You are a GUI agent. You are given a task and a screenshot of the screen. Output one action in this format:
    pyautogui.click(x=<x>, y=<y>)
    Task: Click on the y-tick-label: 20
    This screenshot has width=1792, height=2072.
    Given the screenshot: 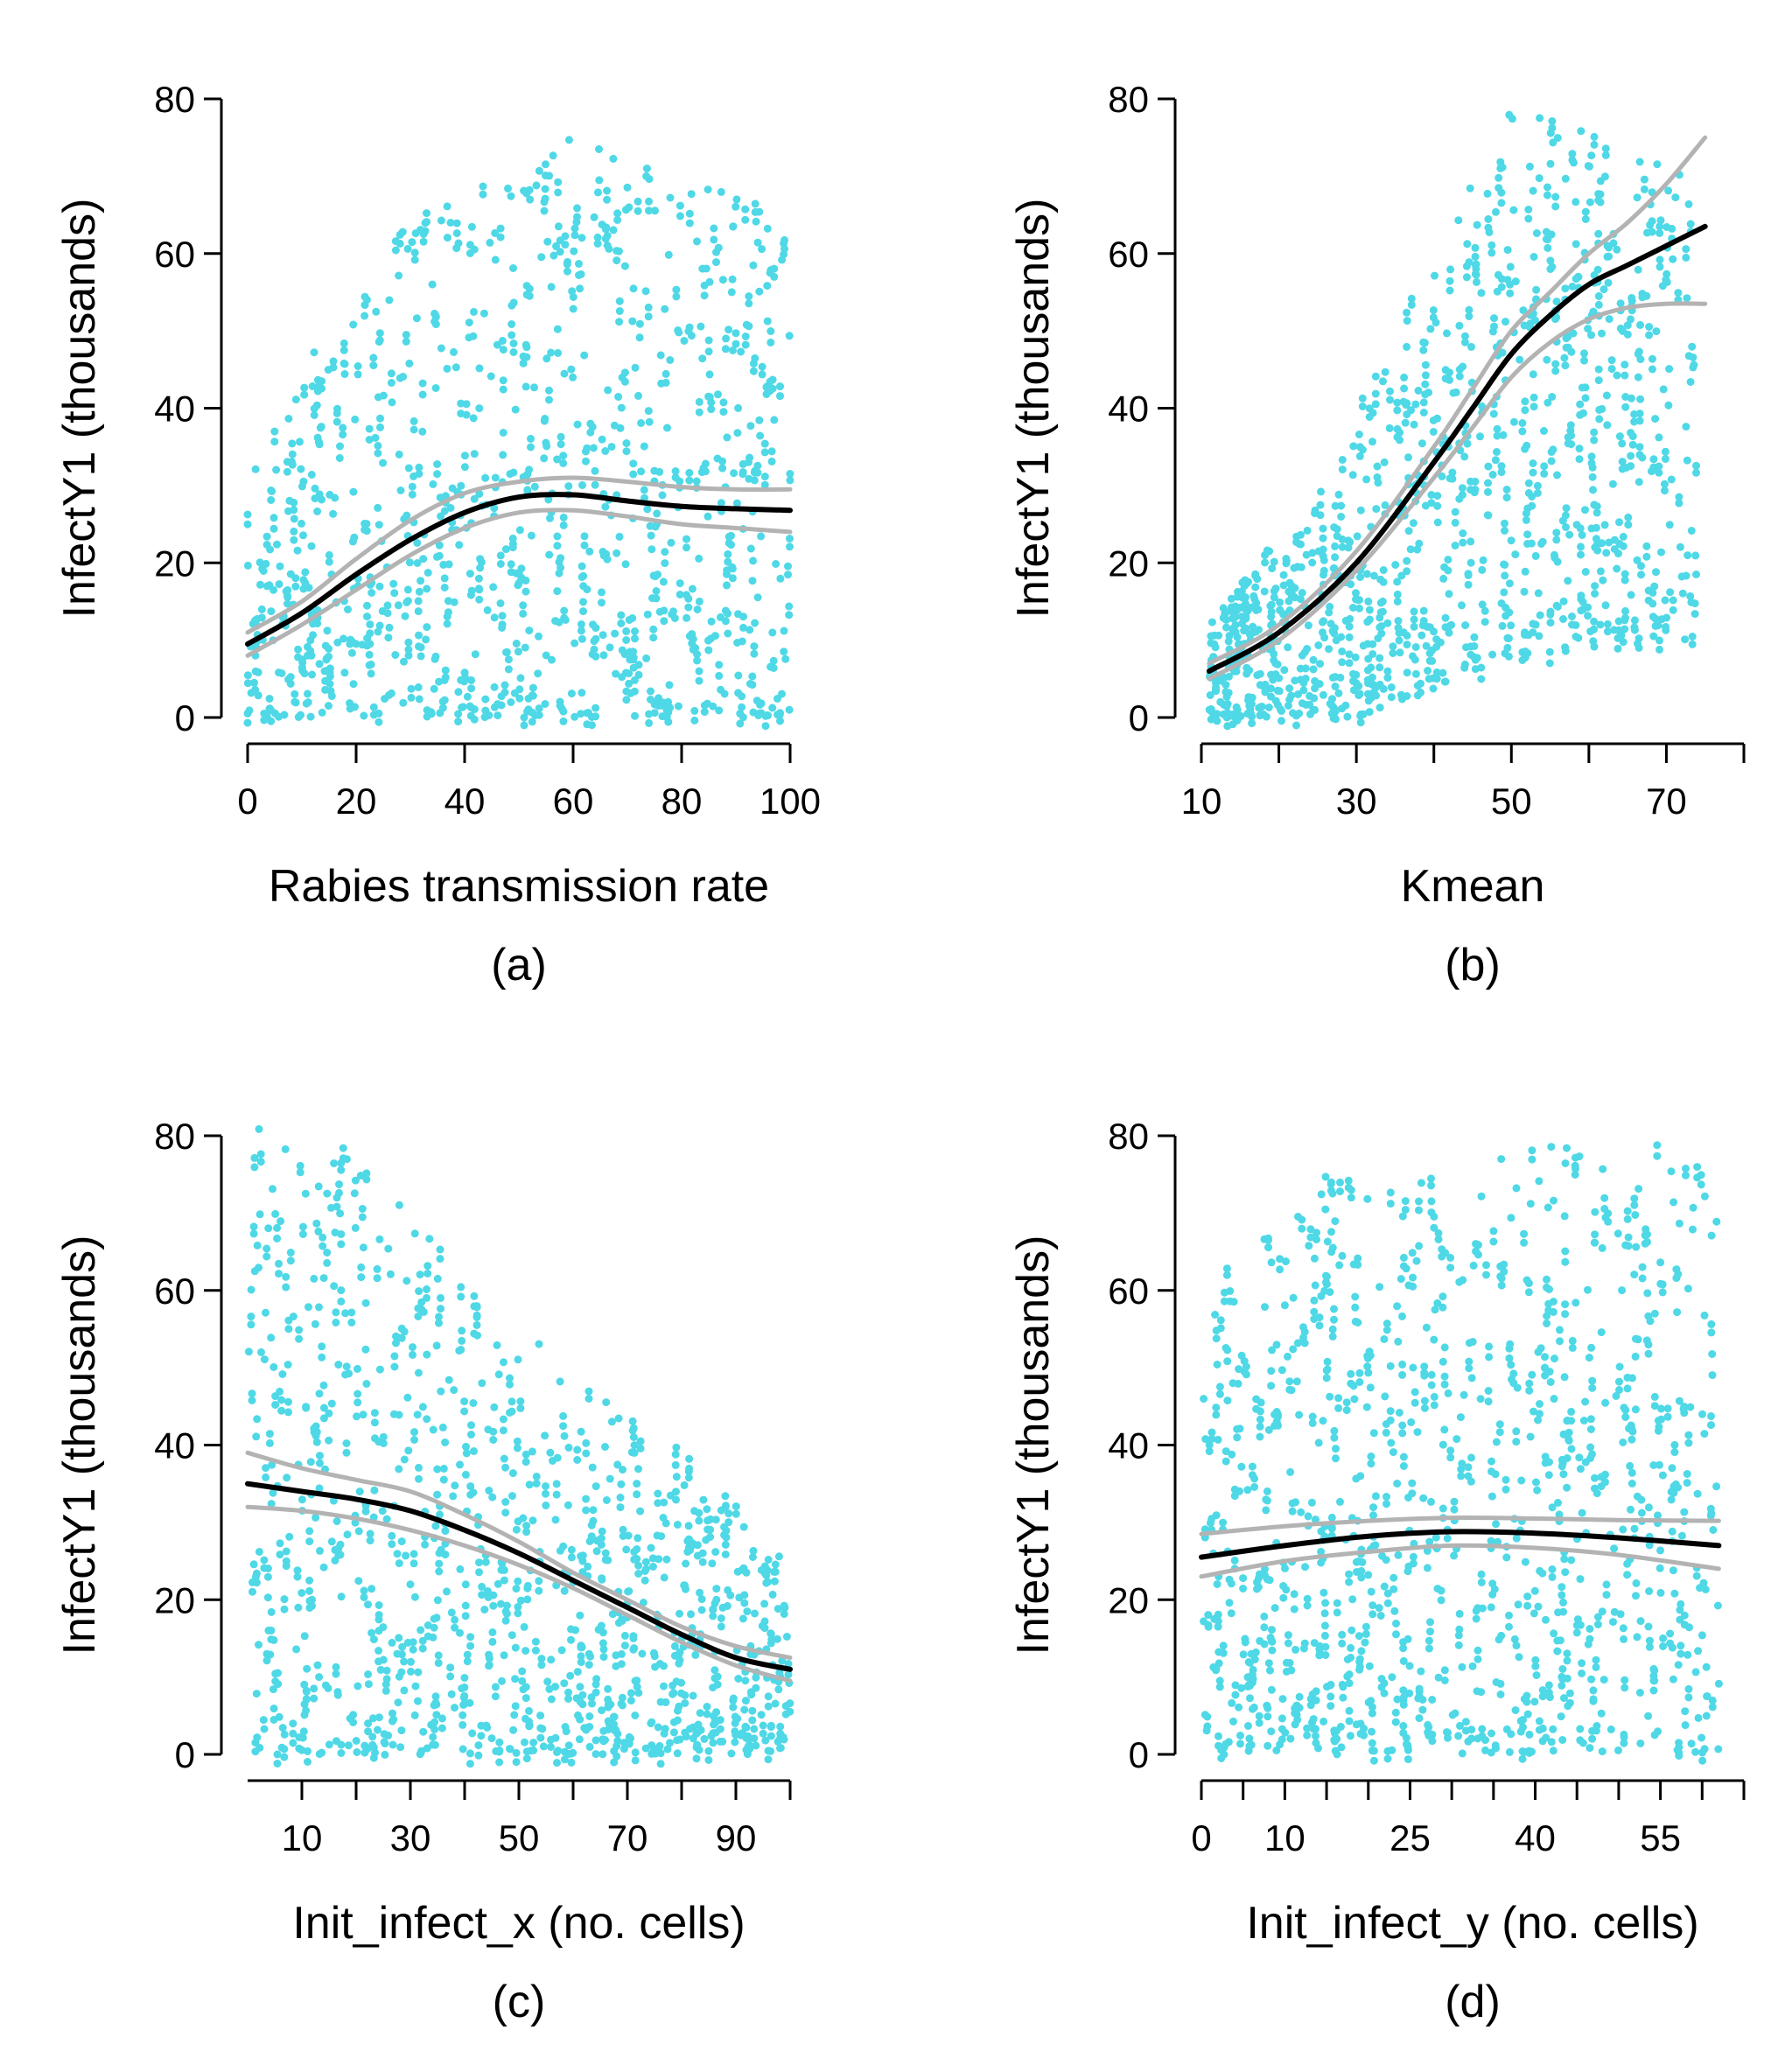 What is the action you would take?
    pyautogui.click(x=174, y=563)
    